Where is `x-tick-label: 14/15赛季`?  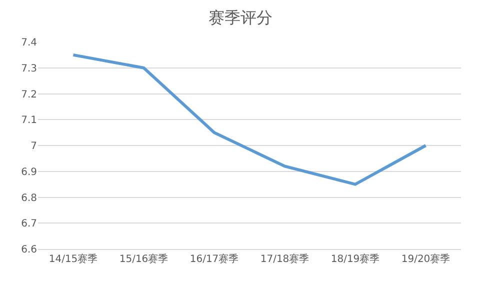 x-tick-label: 14/15赛季 is located at coordinates (73, 259).